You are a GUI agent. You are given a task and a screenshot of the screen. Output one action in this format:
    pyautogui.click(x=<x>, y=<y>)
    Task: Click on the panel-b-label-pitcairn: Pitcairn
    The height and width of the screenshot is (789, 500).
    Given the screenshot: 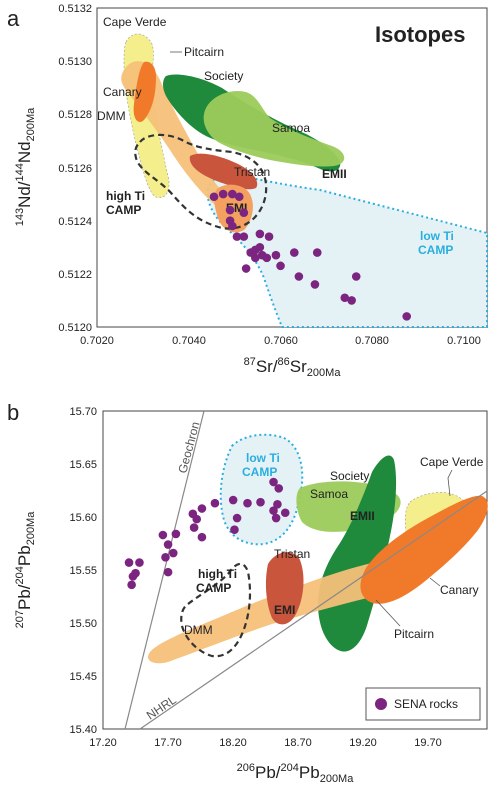 What is the action you would take?
    pyautogui.click(x=414, y=634)
    